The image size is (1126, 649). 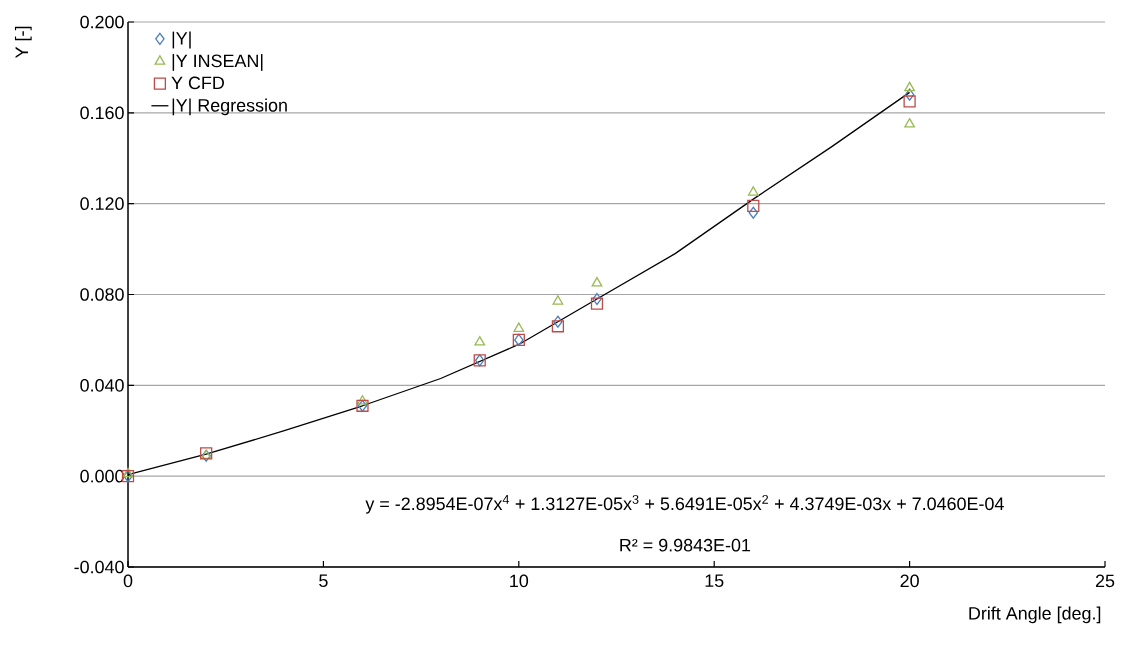 What do you see at coordinates (519, 581) in the screenshot?
I see `x-tick-label: 10` at bounding box center [519, 581].